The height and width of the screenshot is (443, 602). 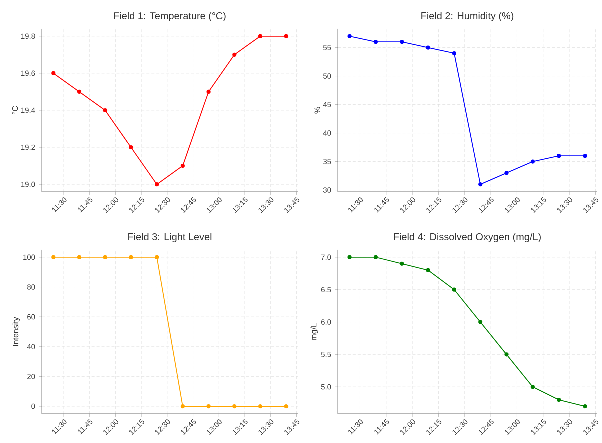 What do you see at coordinates (467, 237) in the screenshot?
I see `chart-title: Field 4: Dissolved Oxygen (mg/L)` at bounding box center [467, 237].